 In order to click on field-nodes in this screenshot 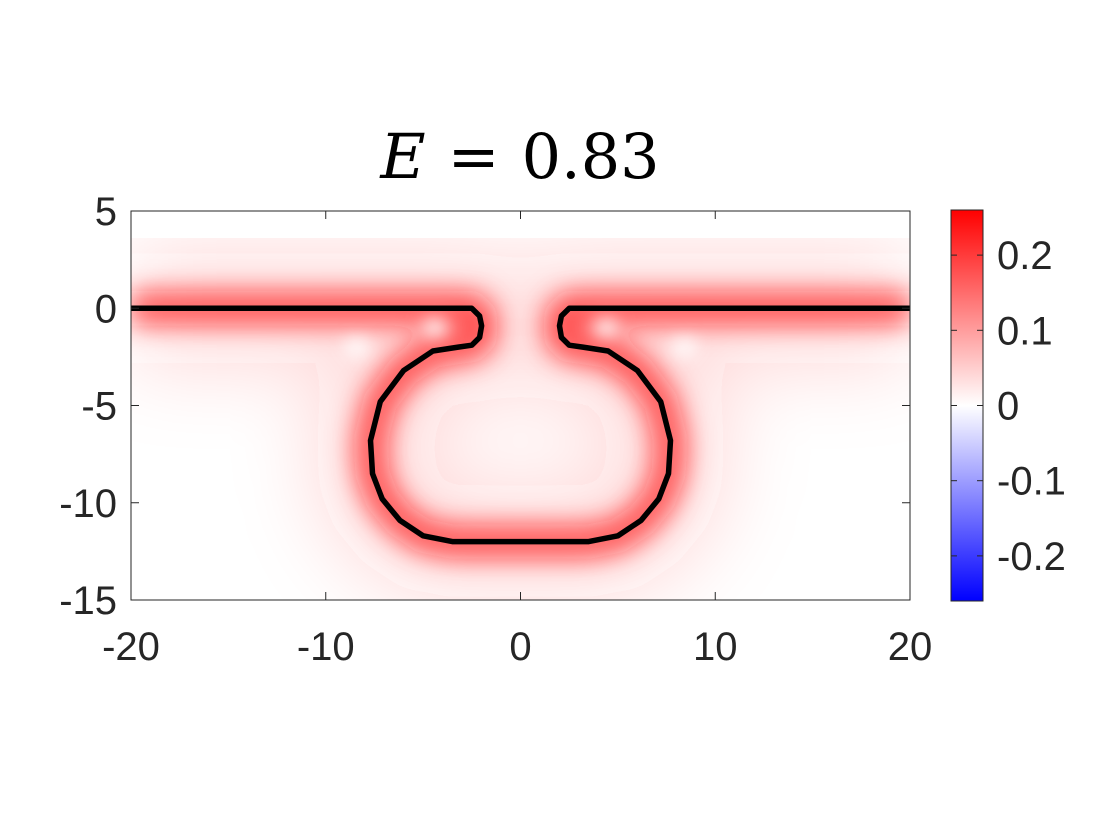, I will do `click(520, 337)`.